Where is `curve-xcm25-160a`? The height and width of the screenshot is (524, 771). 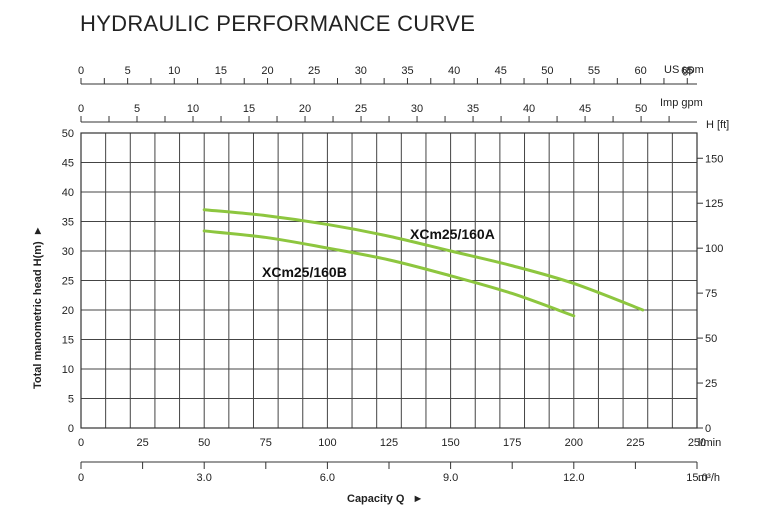
curve-xcm25-160a is located at coordinates (423, 260).